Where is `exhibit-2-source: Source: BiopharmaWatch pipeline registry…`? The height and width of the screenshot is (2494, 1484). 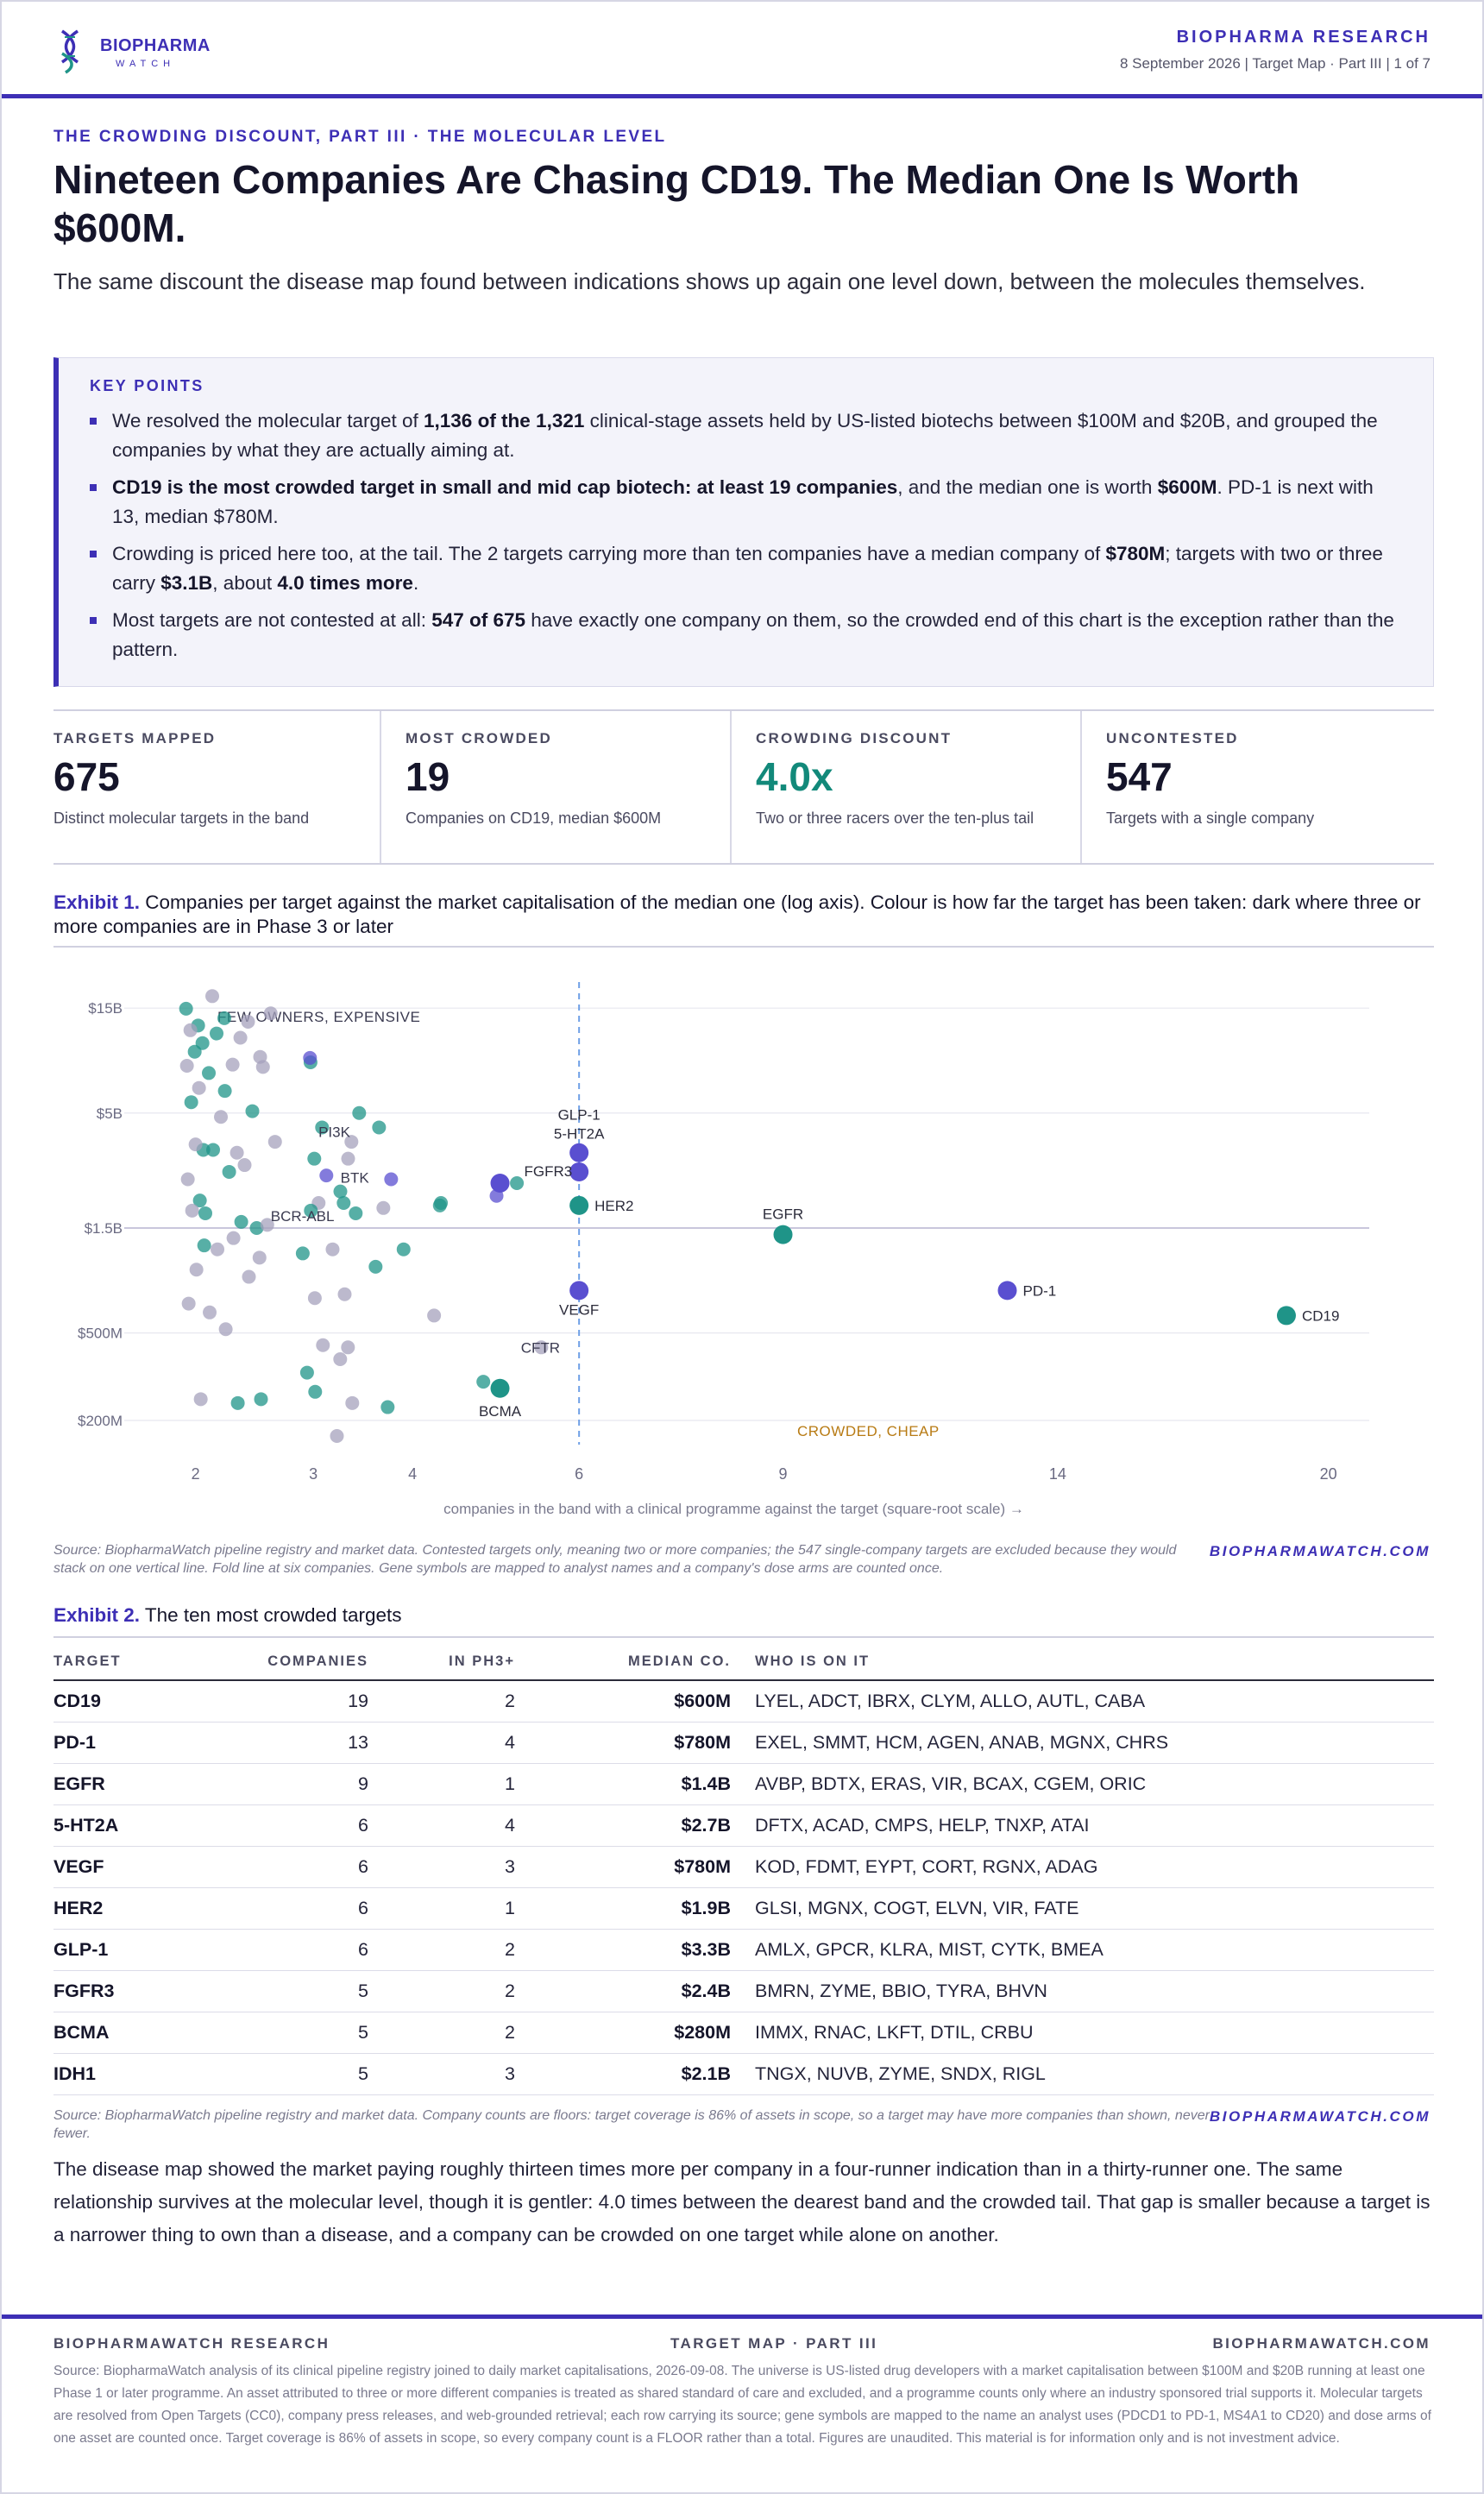
exhibit-2-source: Source: BiopharmaWatch pipeline registry… is located at coordinates (631, 2124).